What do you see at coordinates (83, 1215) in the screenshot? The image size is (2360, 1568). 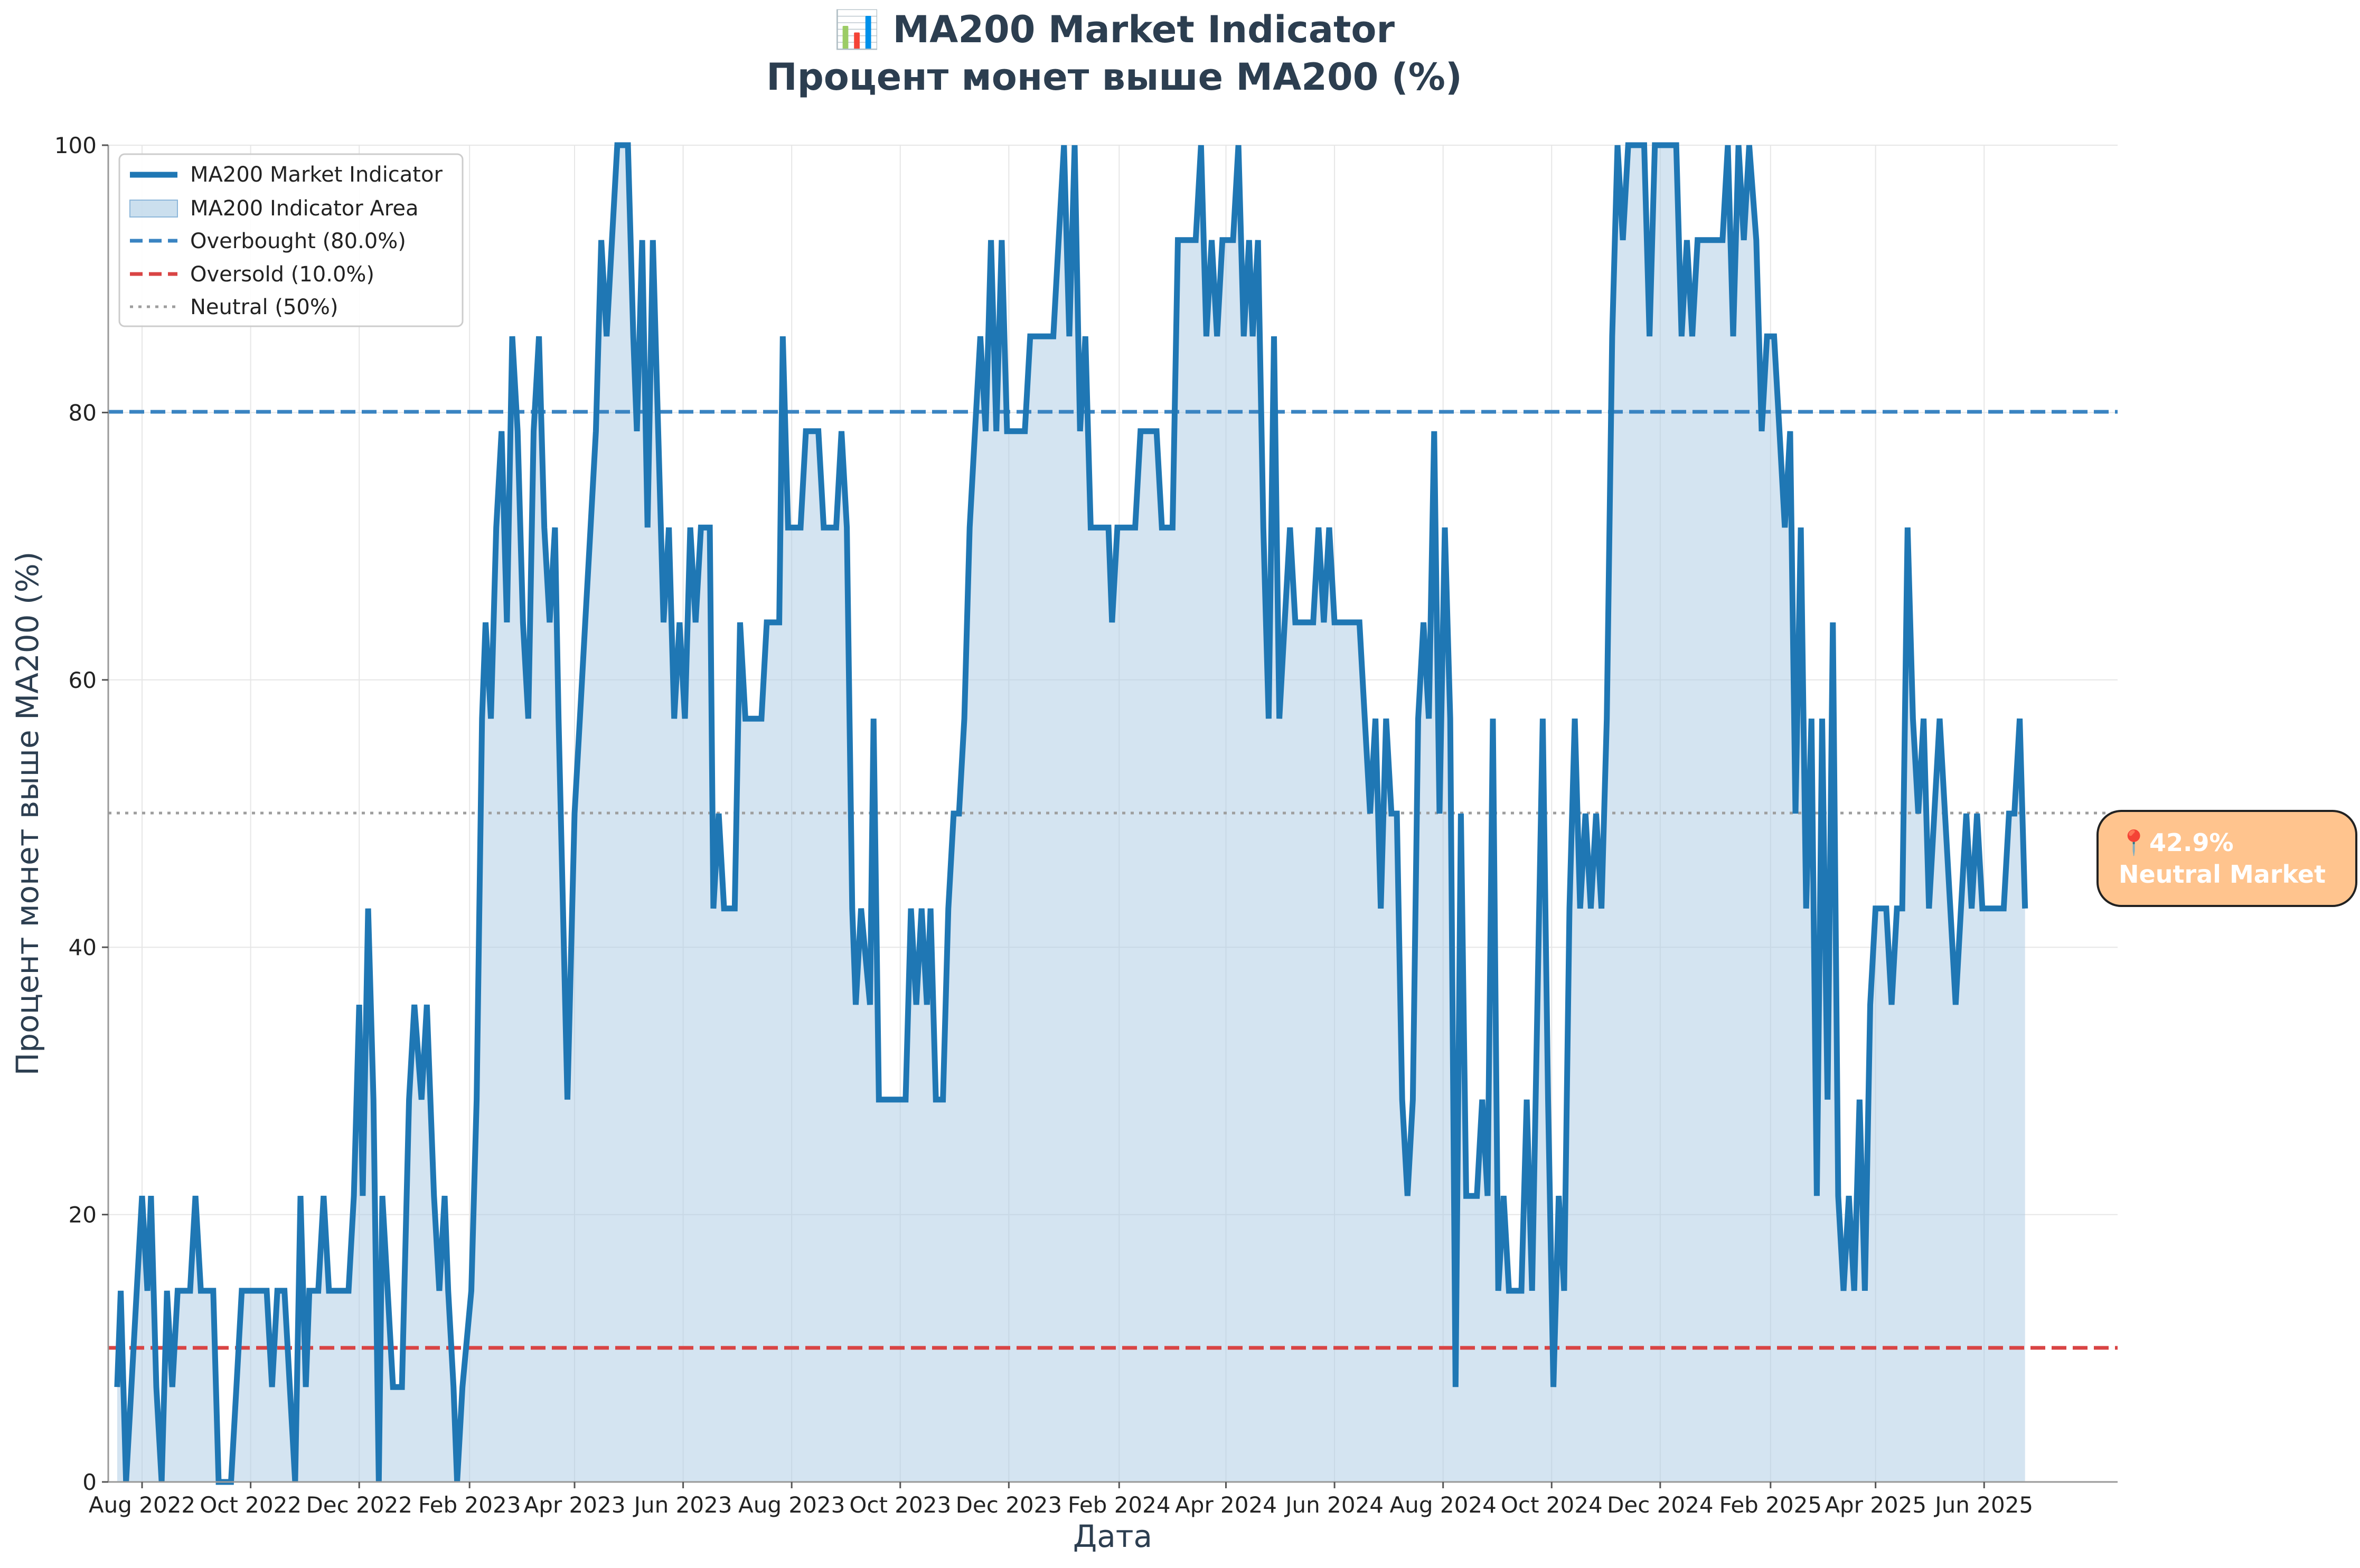 I see `y-tick-label: 20` at bounding box center [83, 1215].